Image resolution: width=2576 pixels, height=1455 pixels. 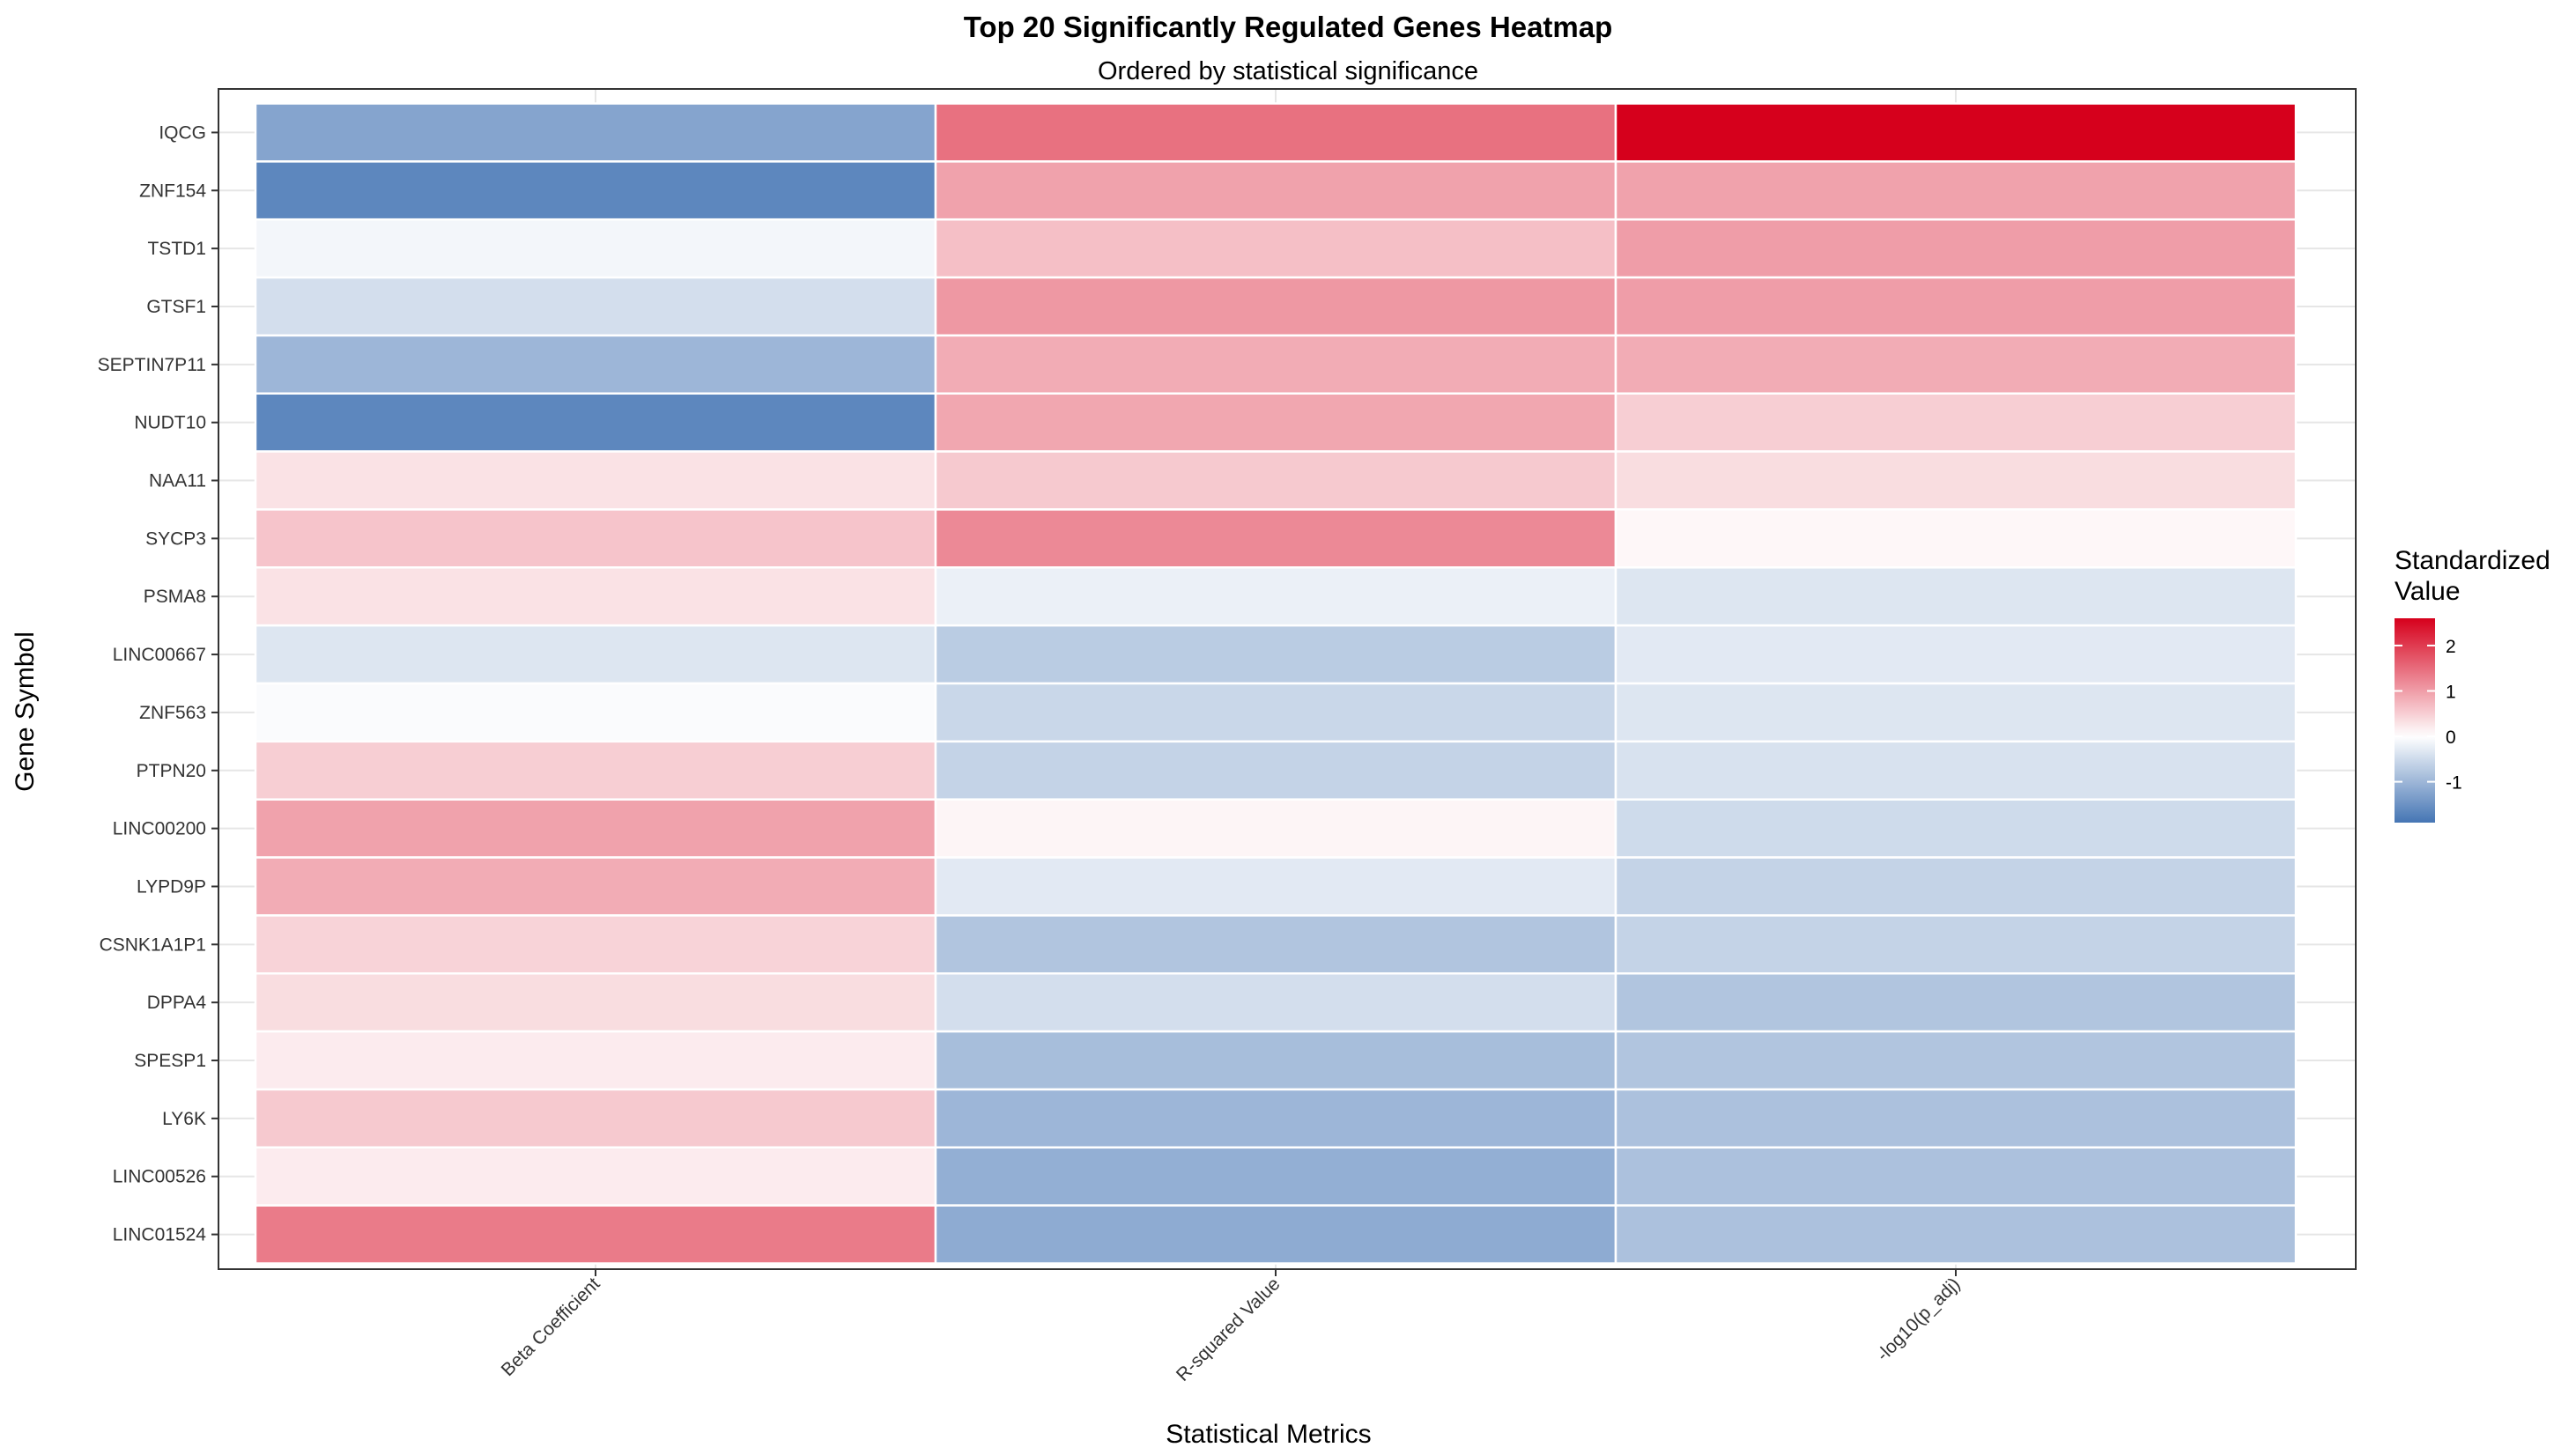 I want to click on y-tick-label: SEPTIN7P11, so click(x=152, y=365).